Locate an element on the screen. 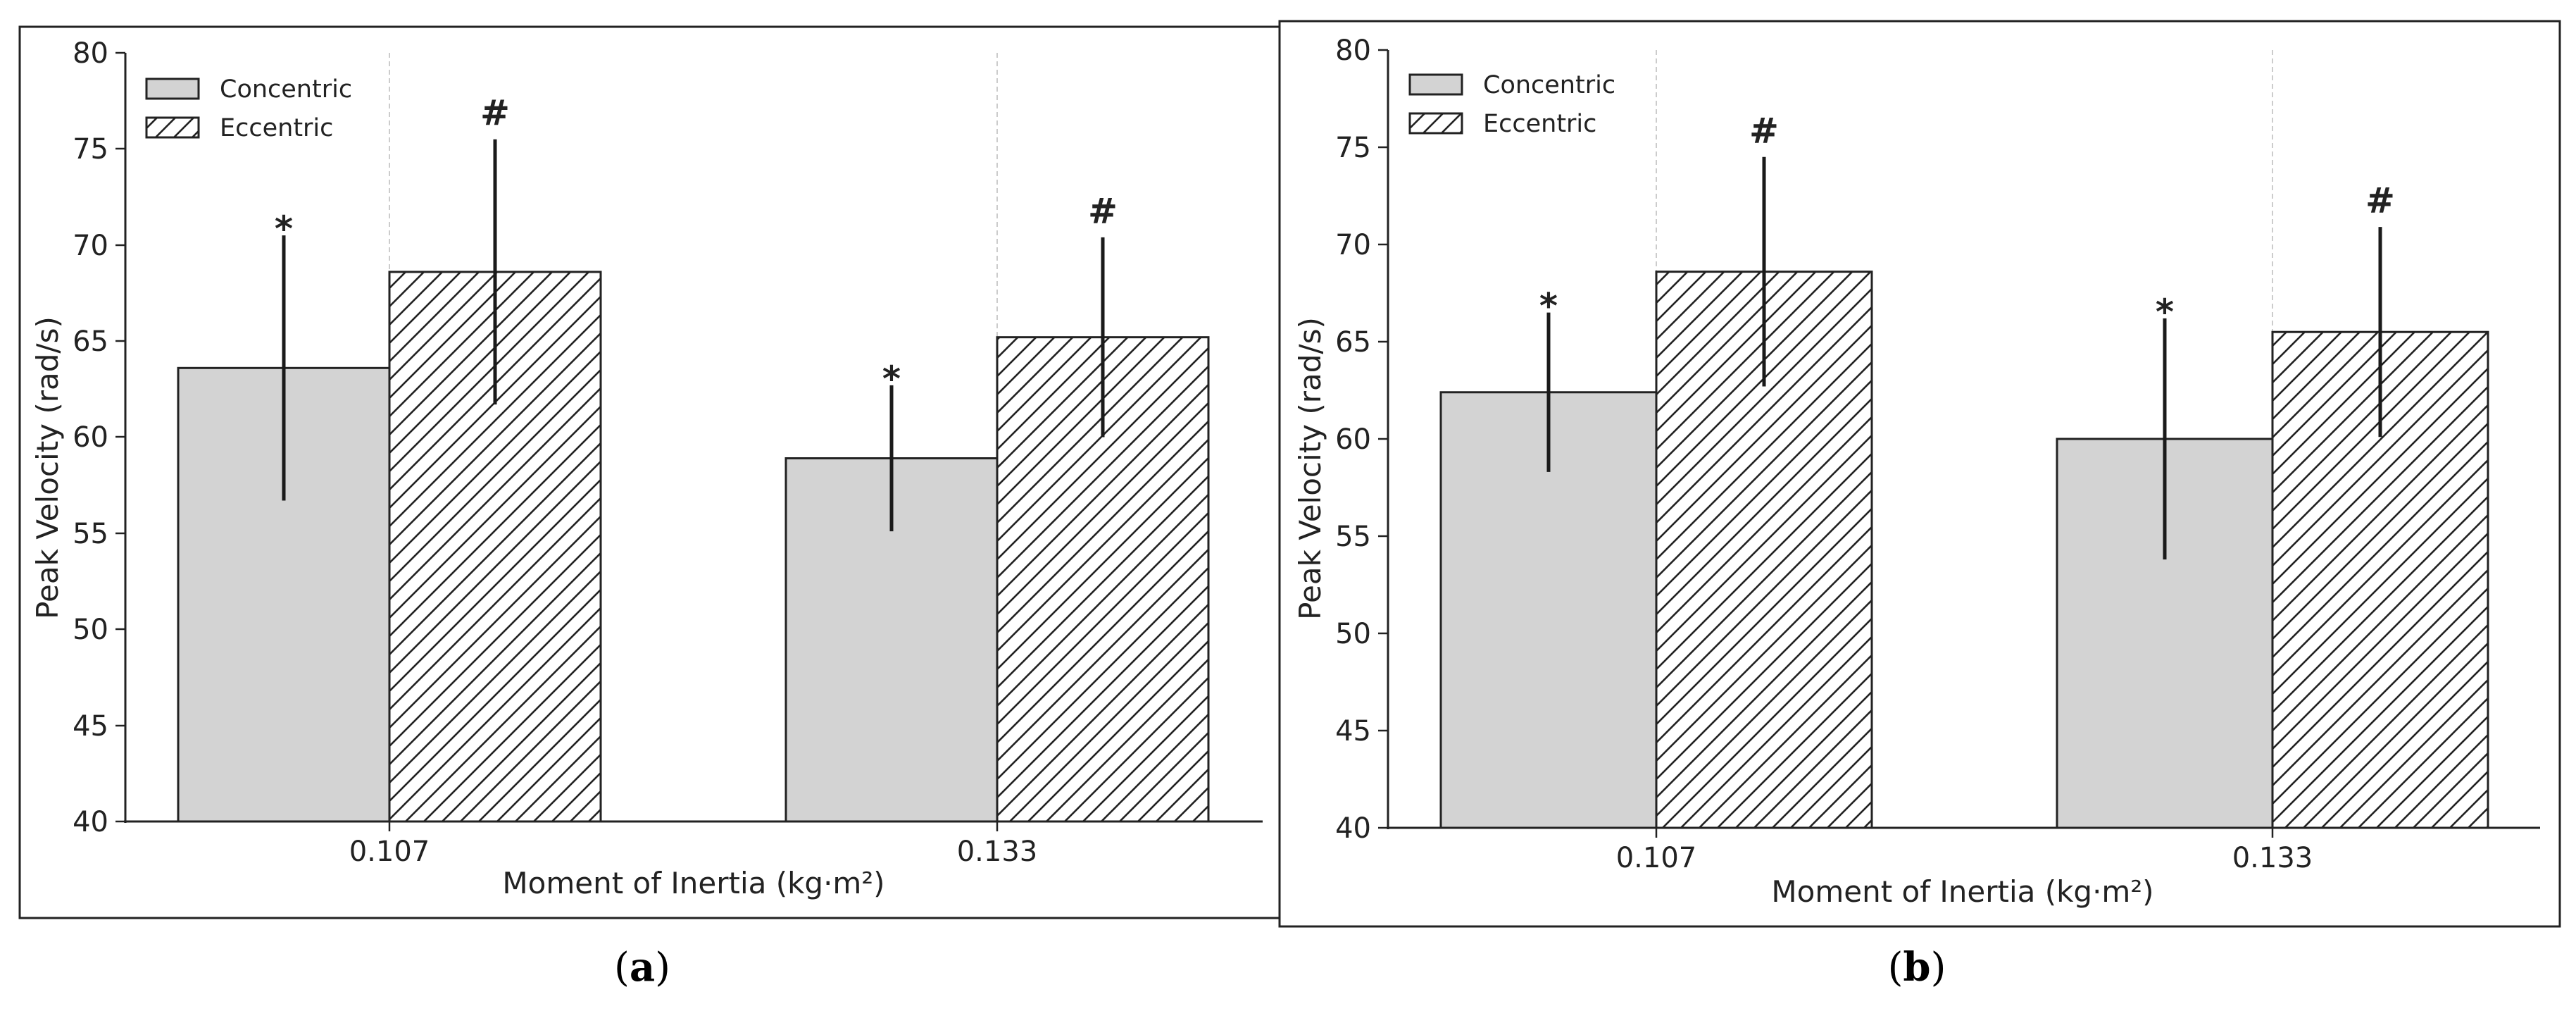 The height and width of the screenshot is (1011, 2576). panel-b-sig-eccentric-0107: # is located at coordinates (1764, 131).